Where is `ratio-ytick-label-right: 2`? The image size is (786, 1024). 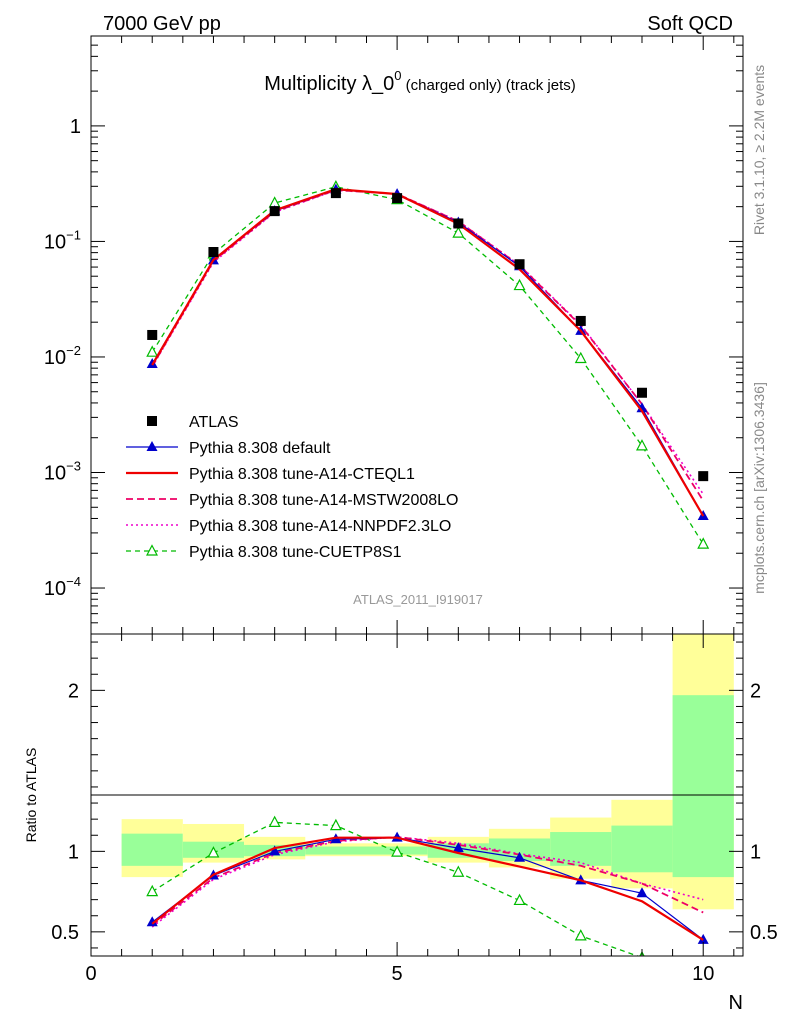 ratio-ytick-label-right: 2 is located at coordinates (755, 691).